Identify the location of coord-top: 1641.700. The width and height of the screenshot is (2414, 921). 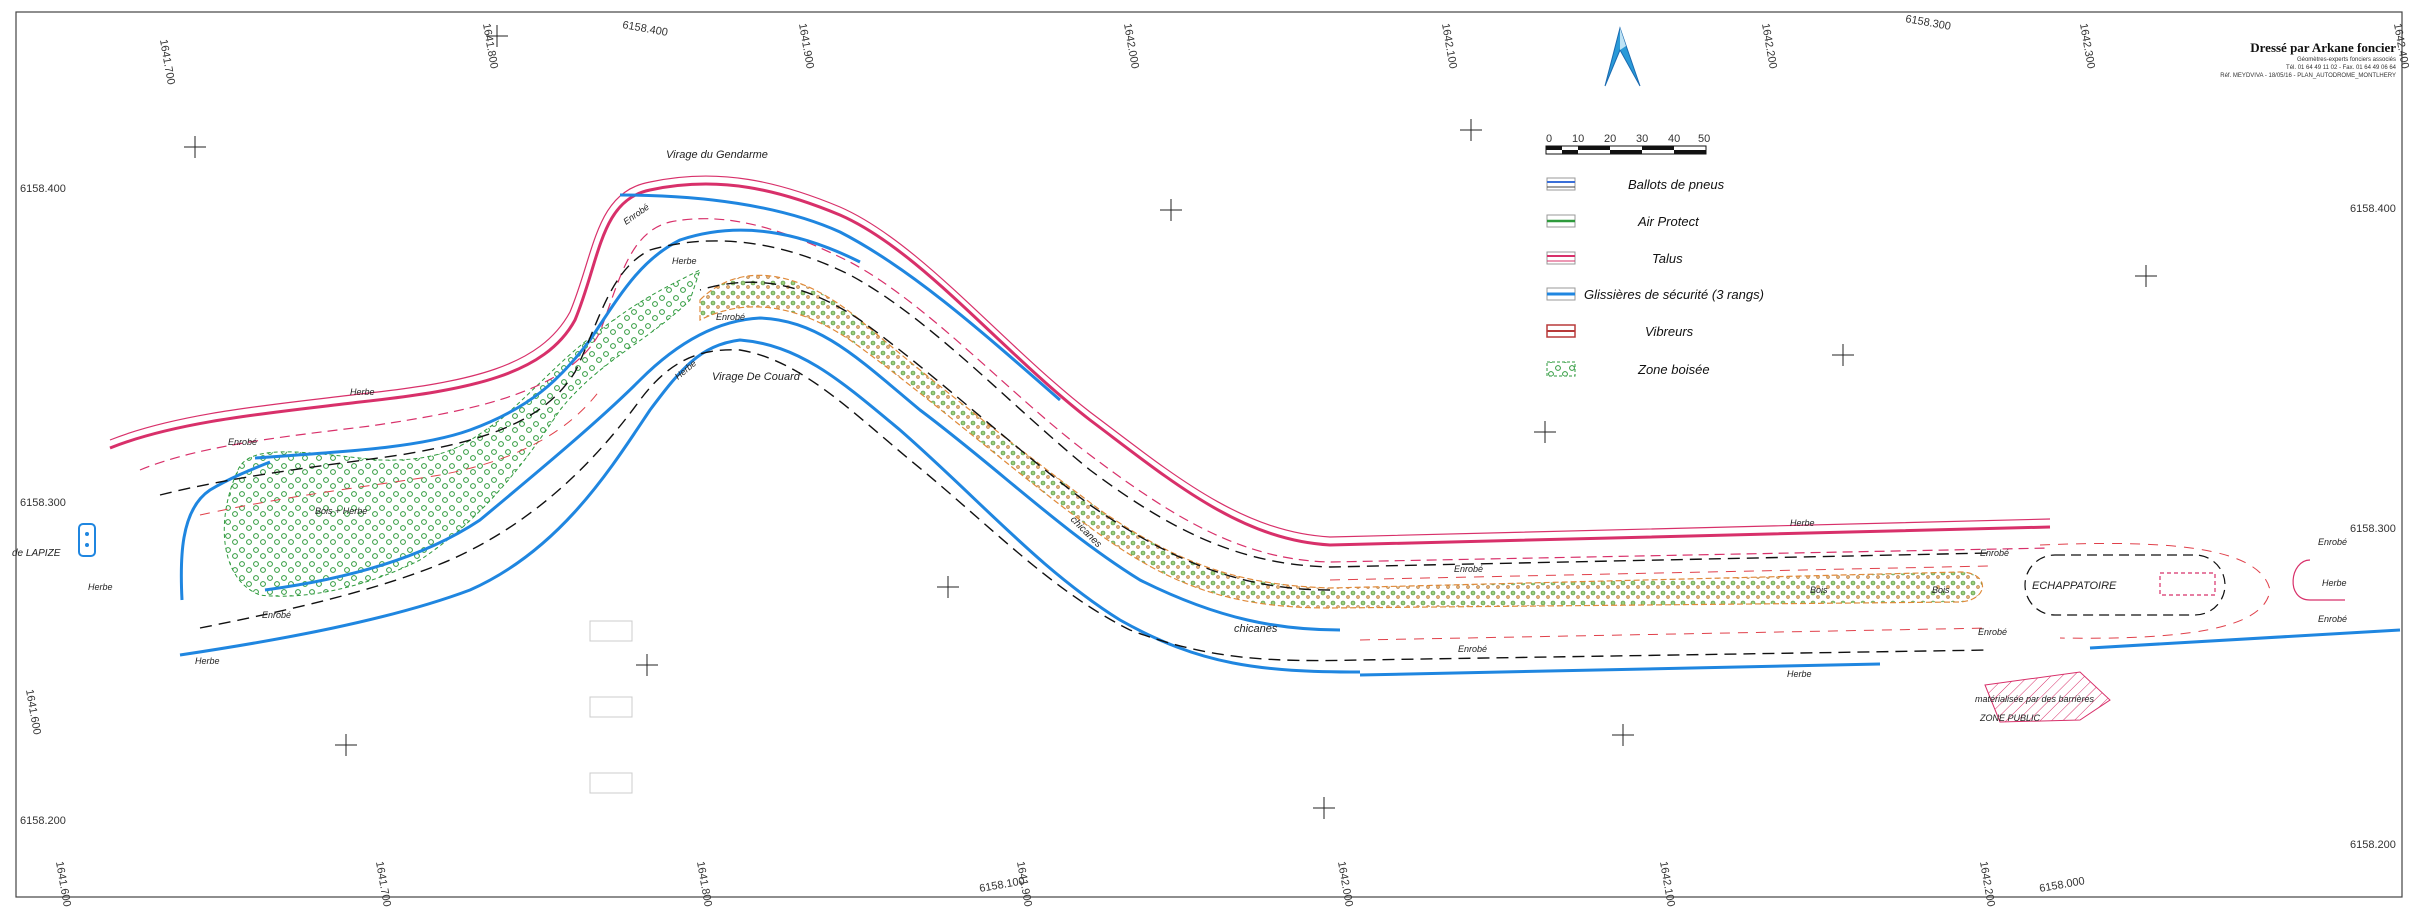
(167, 61).